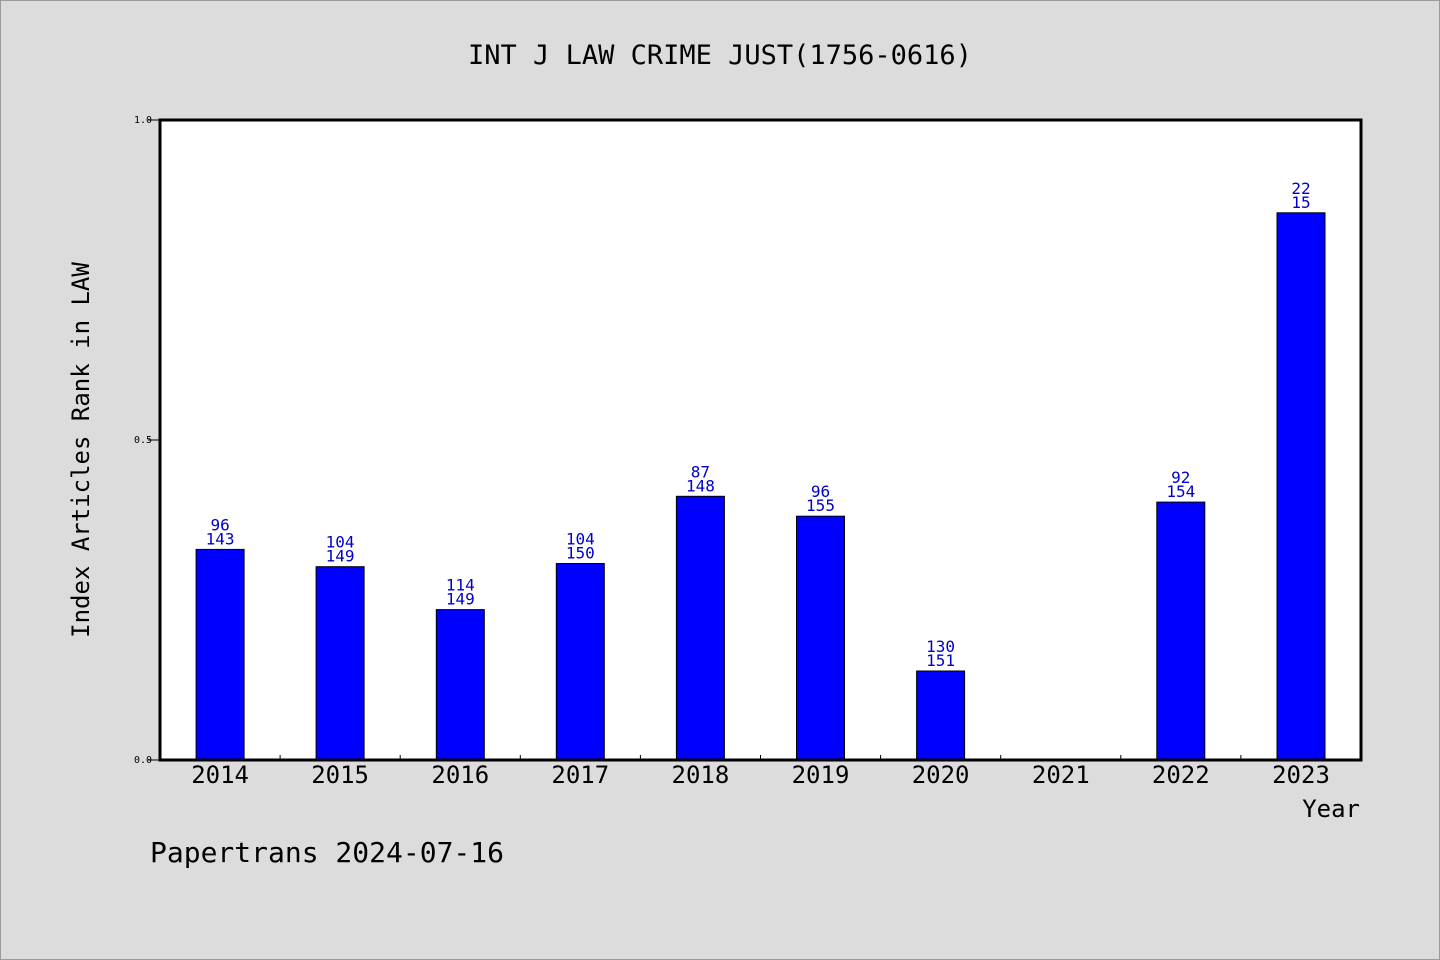 The height and width of the screenshot is (960, 1440). I want to click on y-tick-label-0: 0.0, so click(143, 760).